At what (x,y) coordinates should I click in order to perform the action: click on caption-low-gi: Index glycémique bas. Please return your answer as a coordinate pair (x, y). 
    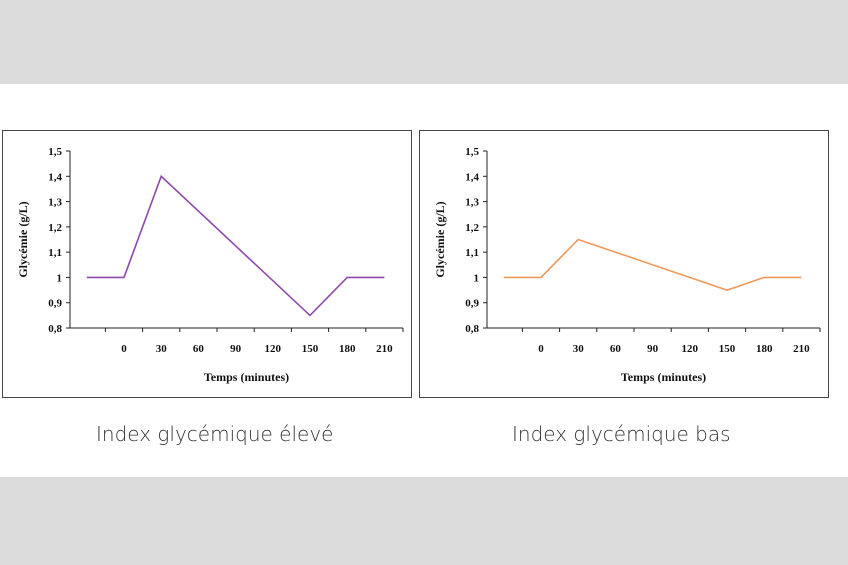
    Looking at the image, I should click on (621, 434).